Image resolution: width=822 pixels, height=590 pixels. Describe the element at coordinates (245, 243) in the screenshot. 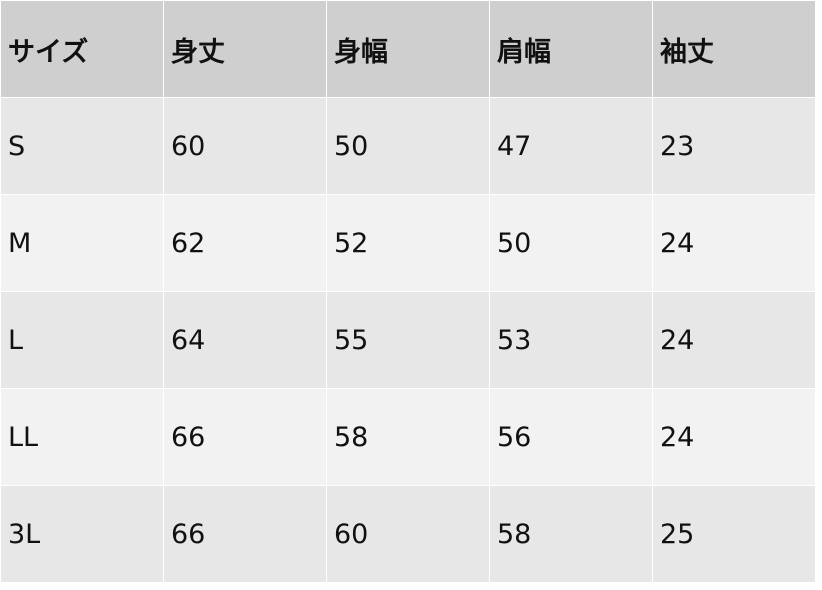

I see `cell-length: 62` at that location.